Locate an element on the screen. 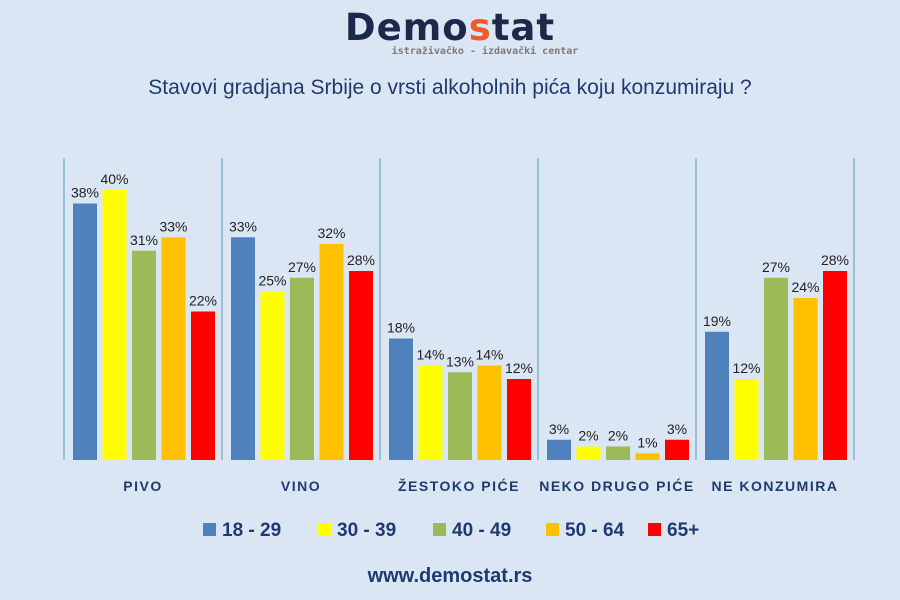 This screenshot has width=900, height=600. data-label: 24% is located at coordinates (805, 287).